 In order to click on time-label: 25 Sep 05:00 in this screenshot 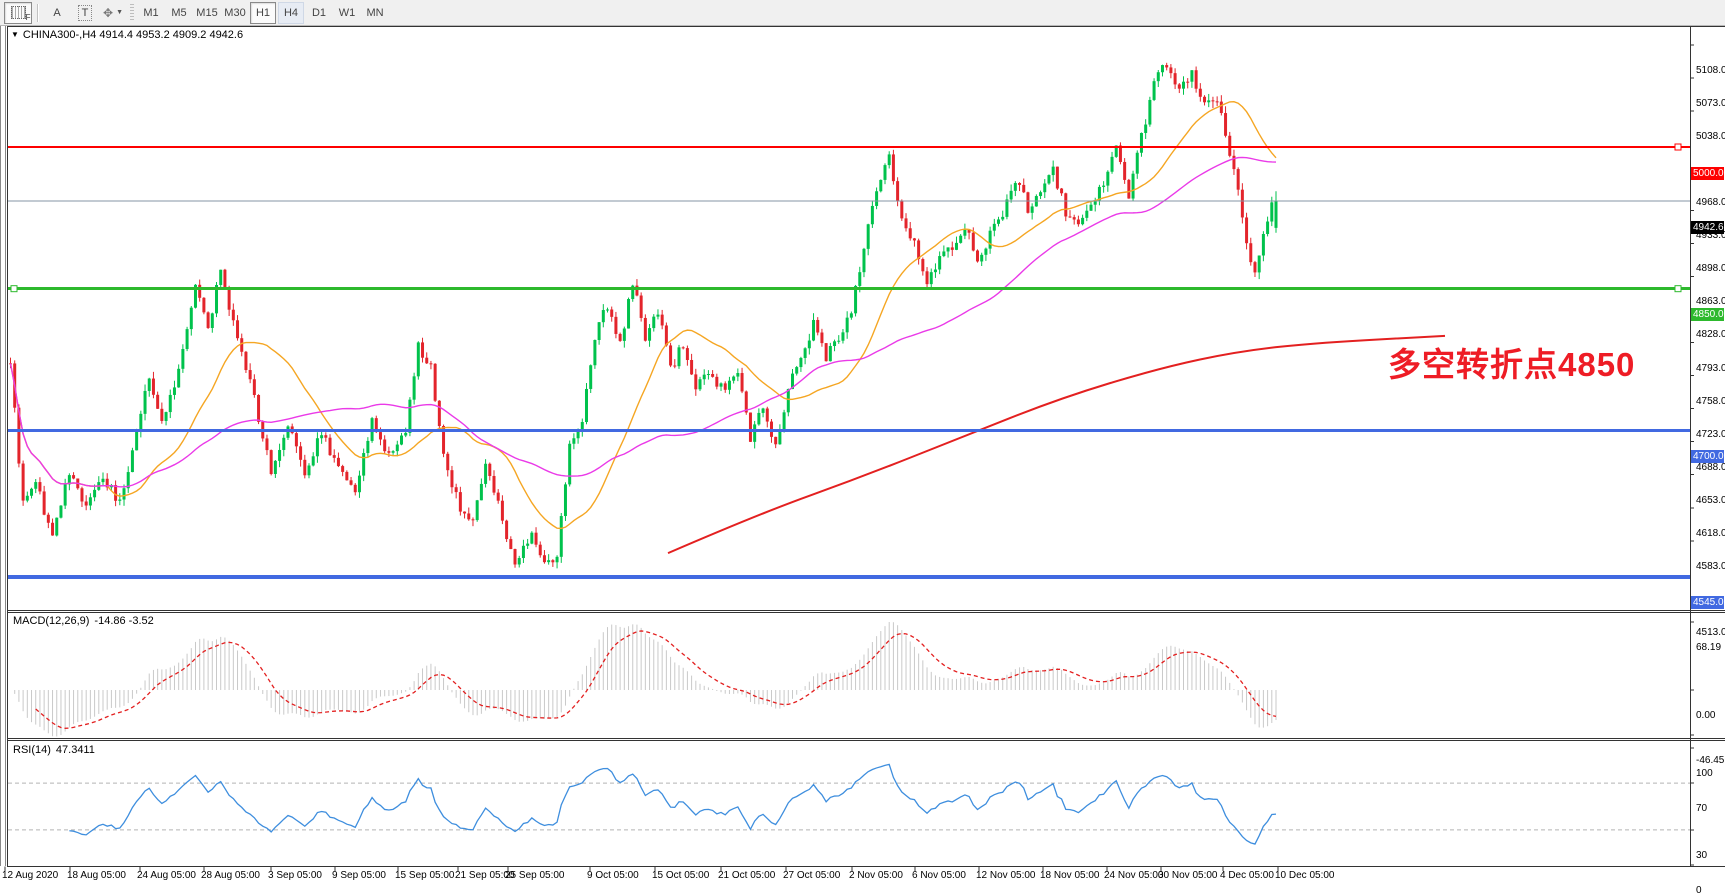, I will do `click(535, 875)`.